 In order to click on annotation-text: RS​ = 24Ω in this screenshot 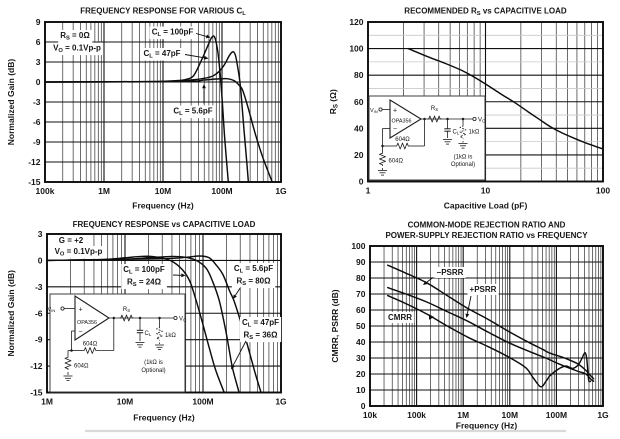, I will do `click(144, 283)`.